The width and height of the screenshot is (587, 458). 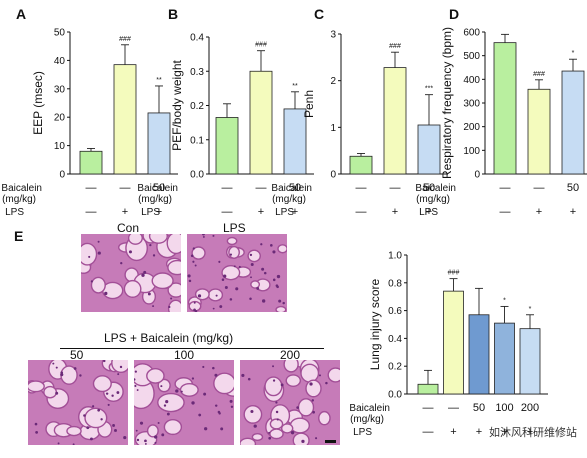 What do you see at coordinates (261, 45) in the screenshot?
I see `panel-b-significance-label: ###` at bounding box center [261, 45].